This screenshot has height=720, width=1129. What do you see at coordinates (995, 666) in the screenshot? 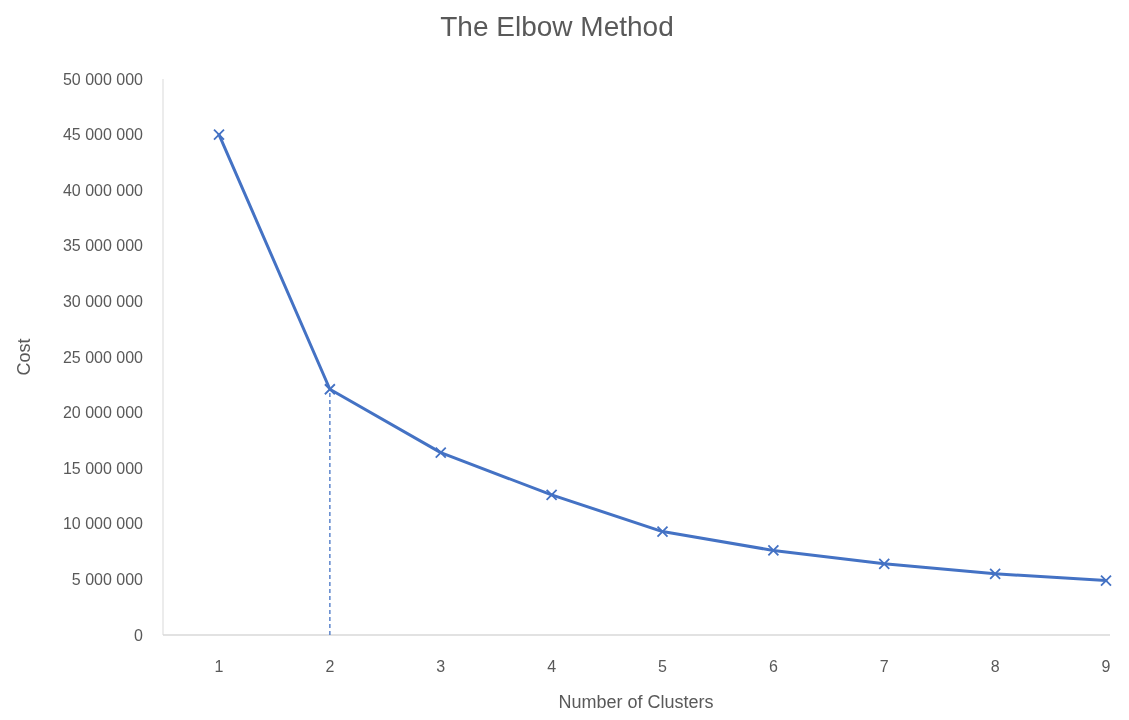
I see `x-tick-label: 8` at bounding box center [995, 666].